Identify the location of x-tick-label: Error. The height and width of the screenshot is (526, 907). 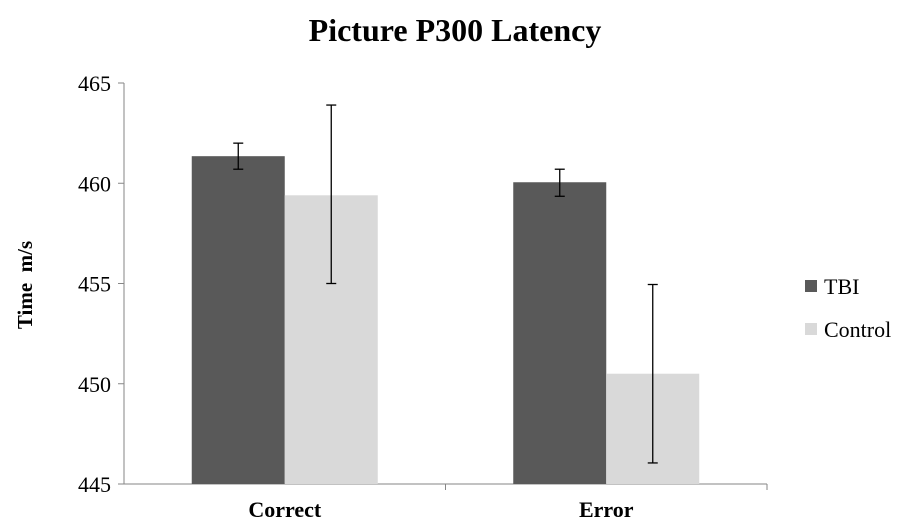
(606, 509).